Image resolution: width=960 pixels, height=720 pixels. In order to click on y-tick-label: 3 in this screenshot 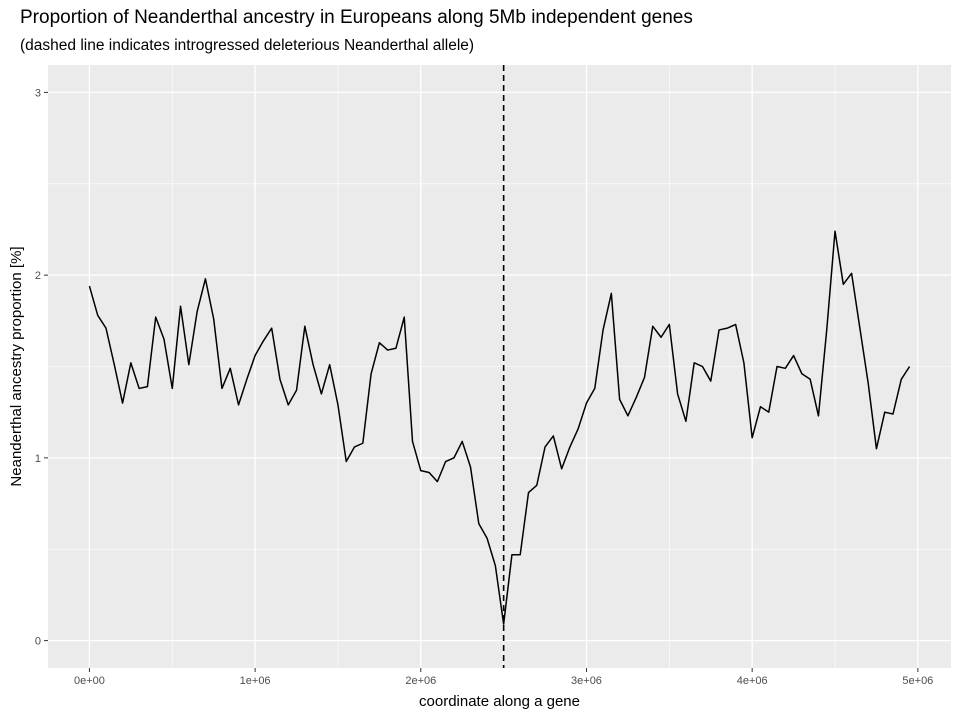, I will do `click(38, 93)`.